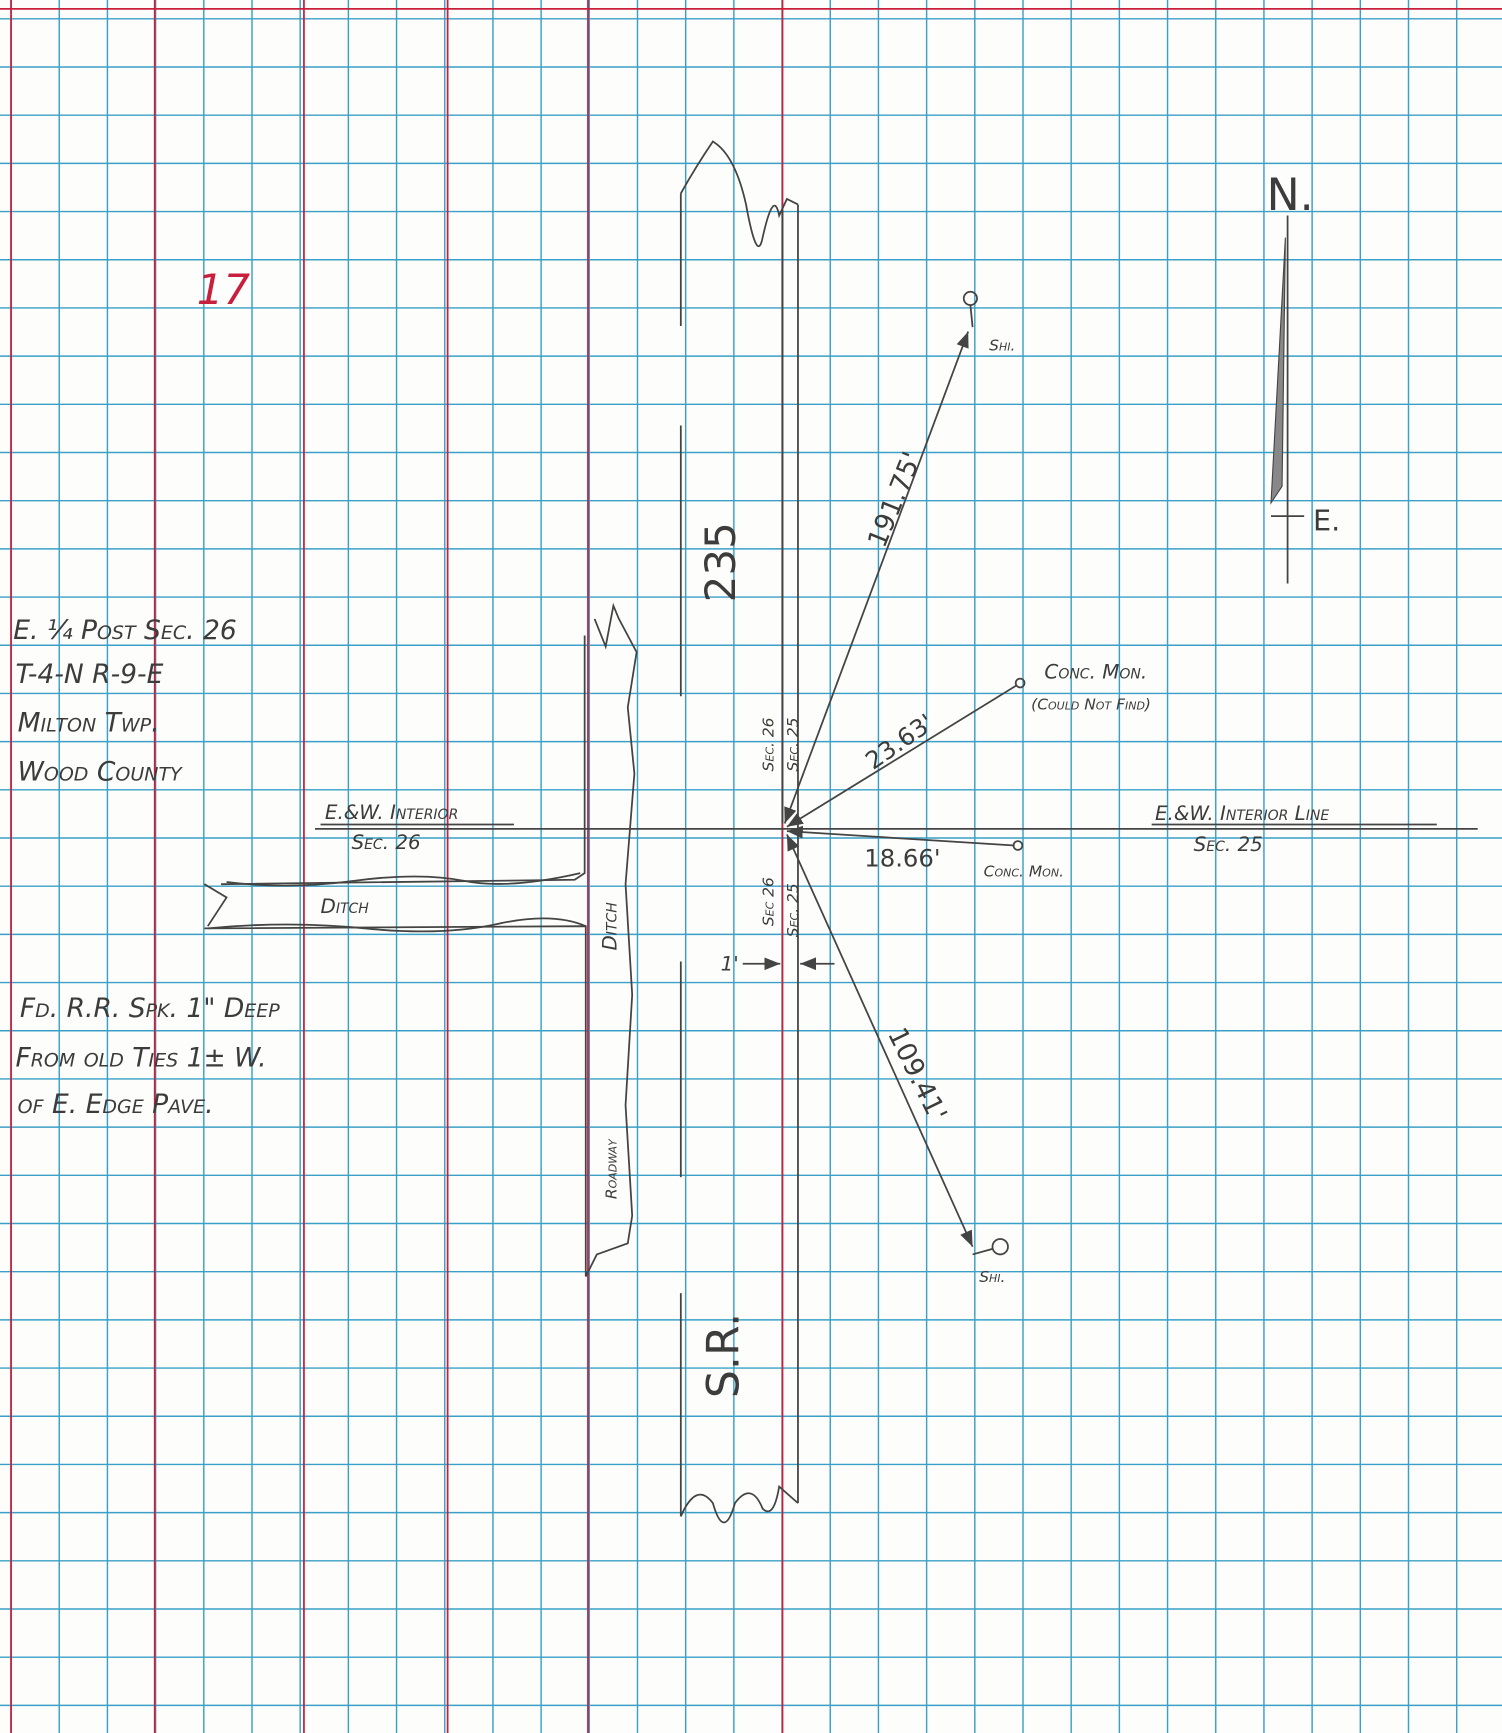 This screenshot has height=1733, width=1502. I want to click on ditch, so click(421, 939).